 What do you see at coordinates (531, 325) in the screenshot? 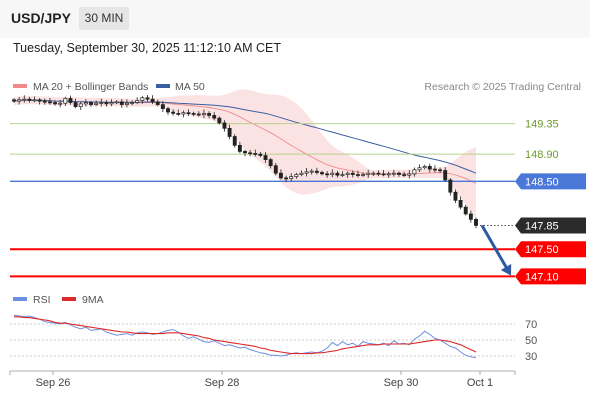
I see `rsi-tick-label: 70` at bounding box center [531, 325].